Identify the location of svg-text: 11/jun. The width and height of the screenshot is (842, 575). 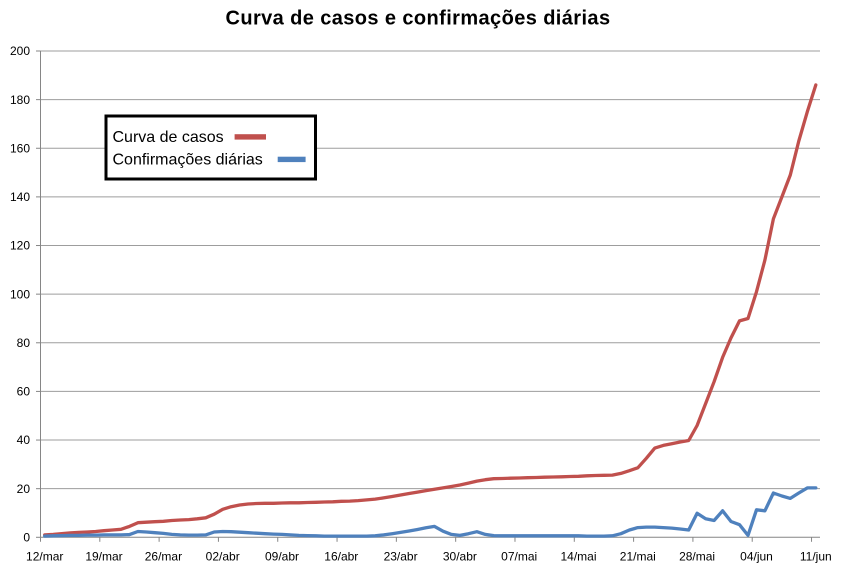
(816, 557).